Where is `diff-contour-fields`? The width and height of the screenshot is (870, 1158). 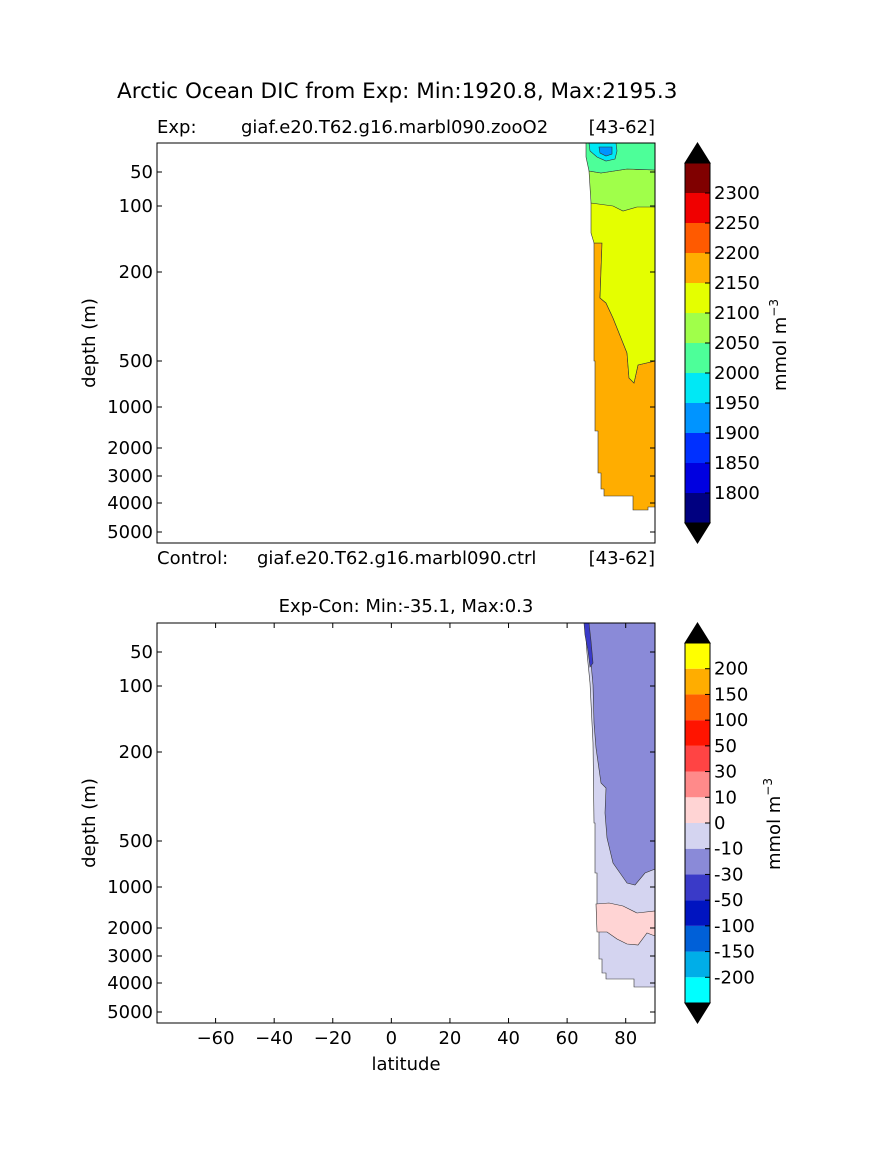 diff-contour-fields is located at coordinates (619, 805).